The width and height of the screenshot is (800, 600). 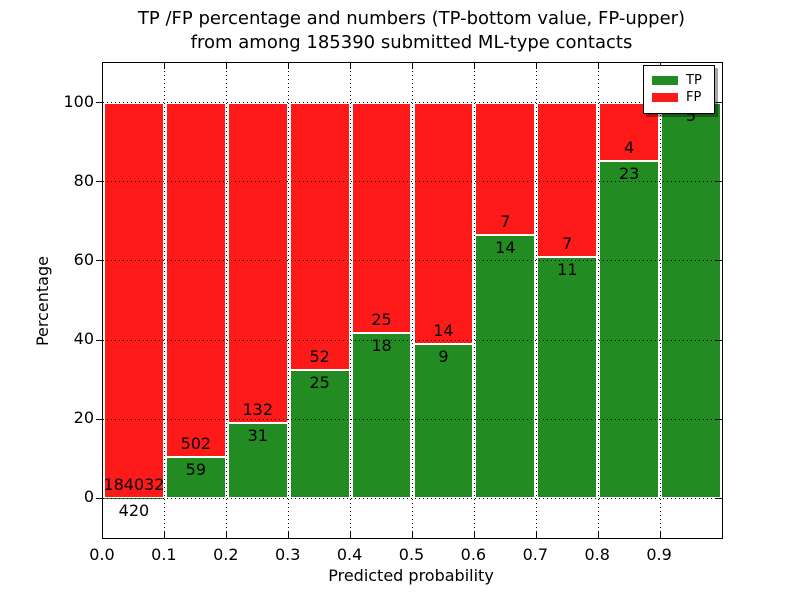 What do you see at coordinates (679, 97) in the screenshot?
I see `legend-entry-fp: FP` at bounding box center [679, 97].